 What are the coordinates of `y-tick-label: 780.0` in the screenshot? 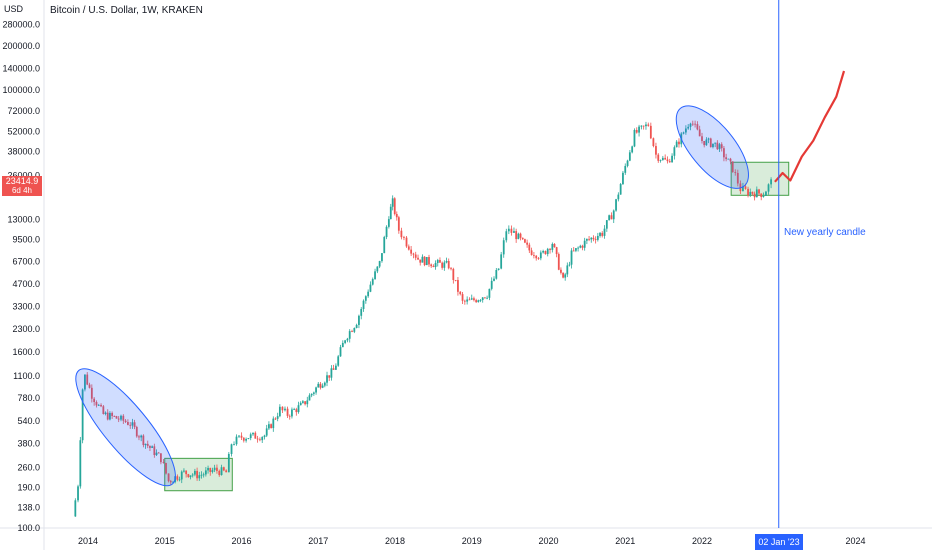 It's located at (28, 398).